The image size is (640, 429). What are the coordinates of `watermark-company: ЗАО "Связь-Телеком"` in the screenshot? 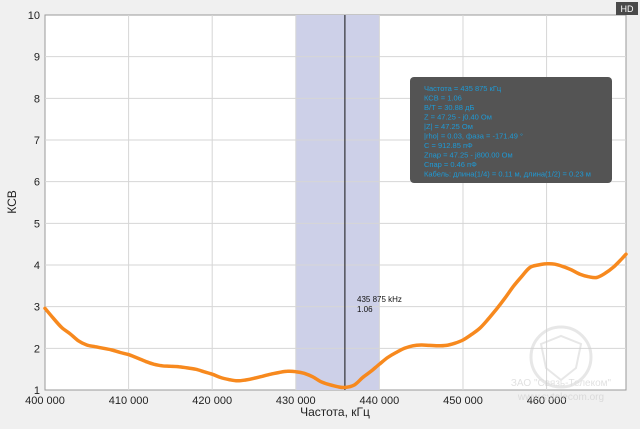 It's located at (561, 383).